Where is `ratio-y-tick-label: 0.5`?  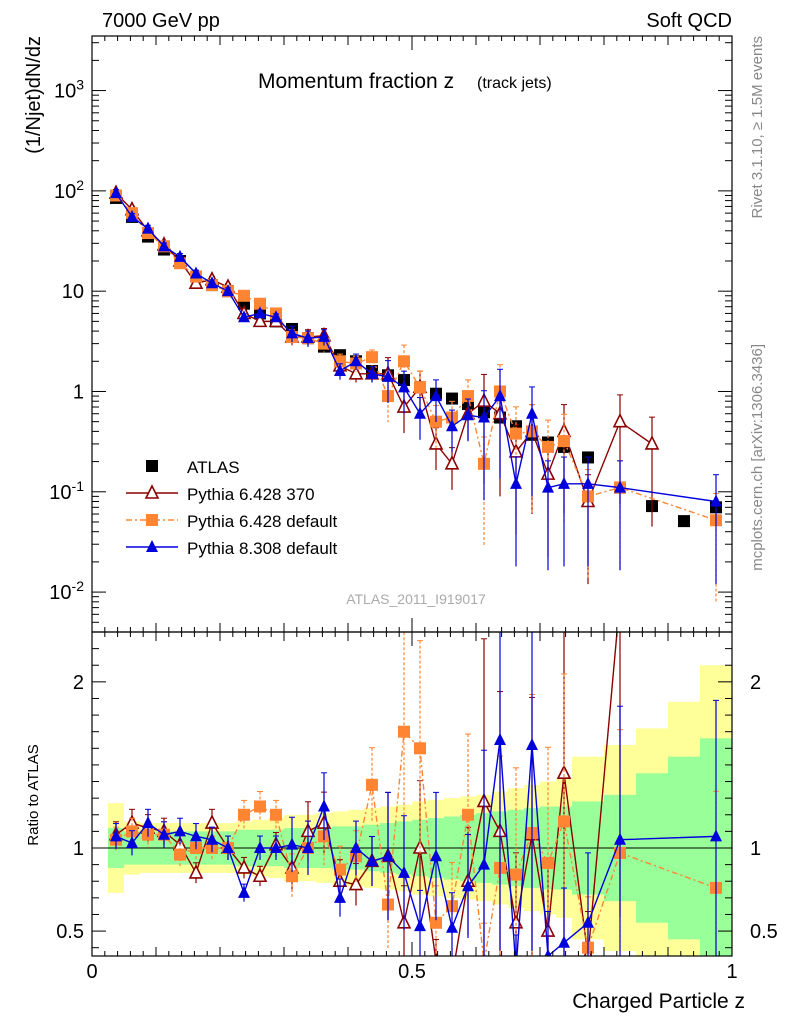 ratio-y-tick-label: 0.5 is located at coordinates (70, 932).